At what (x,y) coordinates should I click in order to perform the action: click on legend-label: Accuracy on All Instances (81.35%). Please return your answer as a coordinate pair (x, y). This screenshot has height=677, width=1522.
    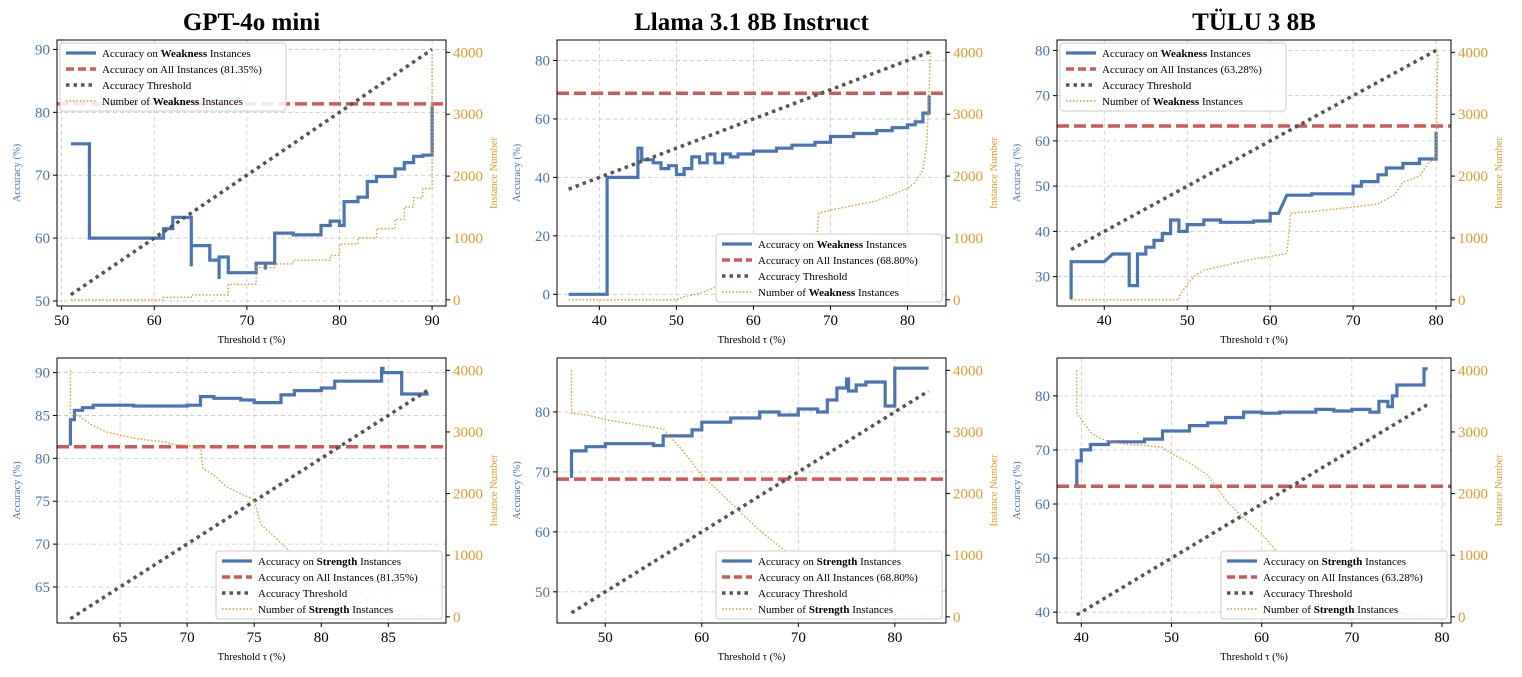
    Looking at the image, I should click on (338, 578).